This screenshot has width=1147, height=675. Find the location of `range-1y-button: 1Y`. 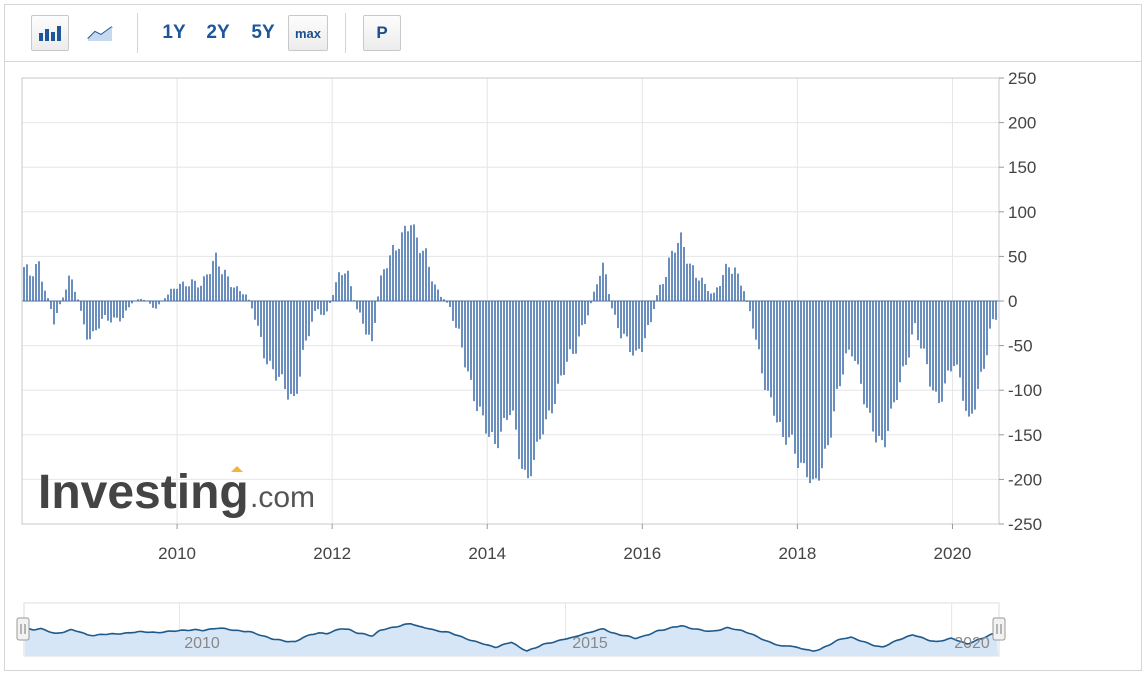

range-1y-button: 1Y is located at coordinates (174, 32).